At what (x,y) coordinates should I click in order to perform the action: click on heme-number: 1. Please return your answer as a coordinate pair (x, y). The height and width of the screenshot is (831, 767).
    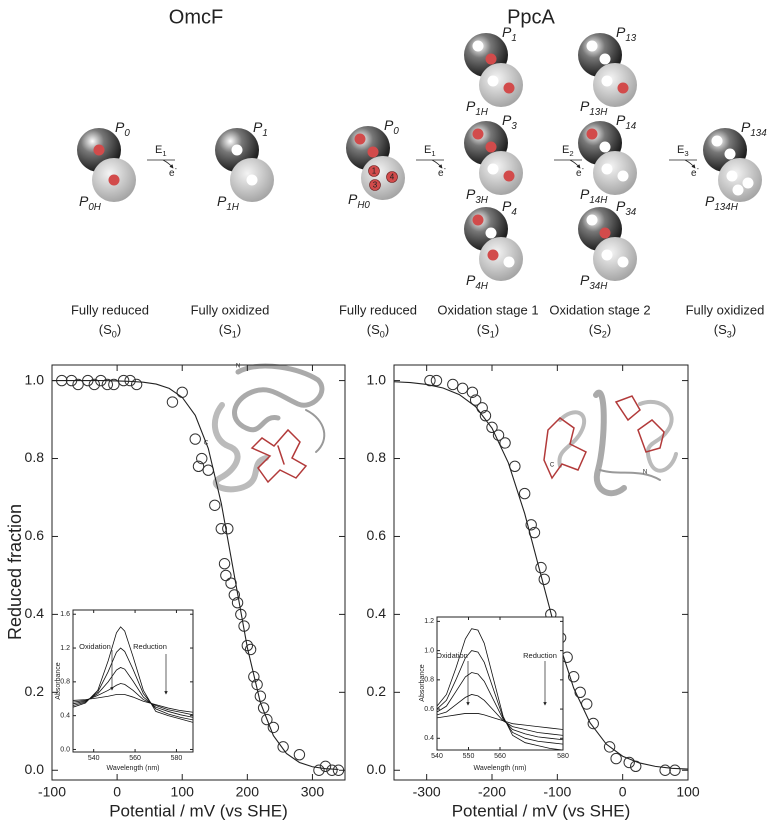
    Looking at the image, I should click on (374, 171).